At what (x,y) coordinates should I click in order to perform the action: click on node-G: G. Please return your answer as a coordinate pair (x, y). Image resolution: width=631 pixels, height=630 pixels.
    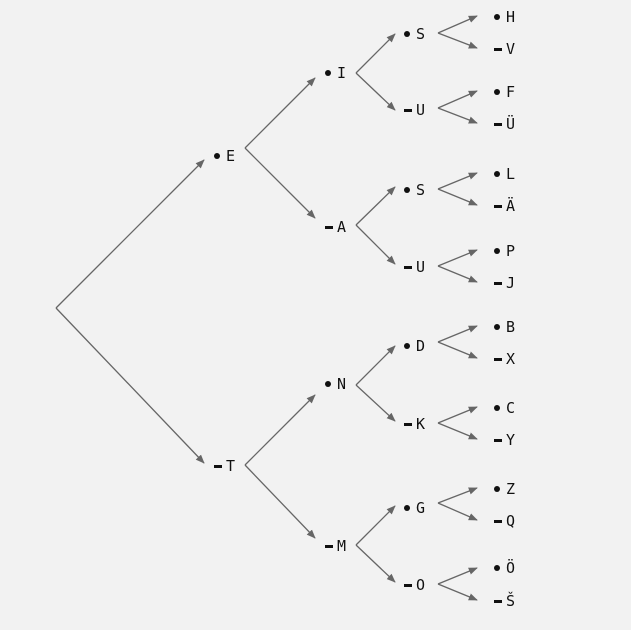
    Looking at the image, I should click on (414, 508).